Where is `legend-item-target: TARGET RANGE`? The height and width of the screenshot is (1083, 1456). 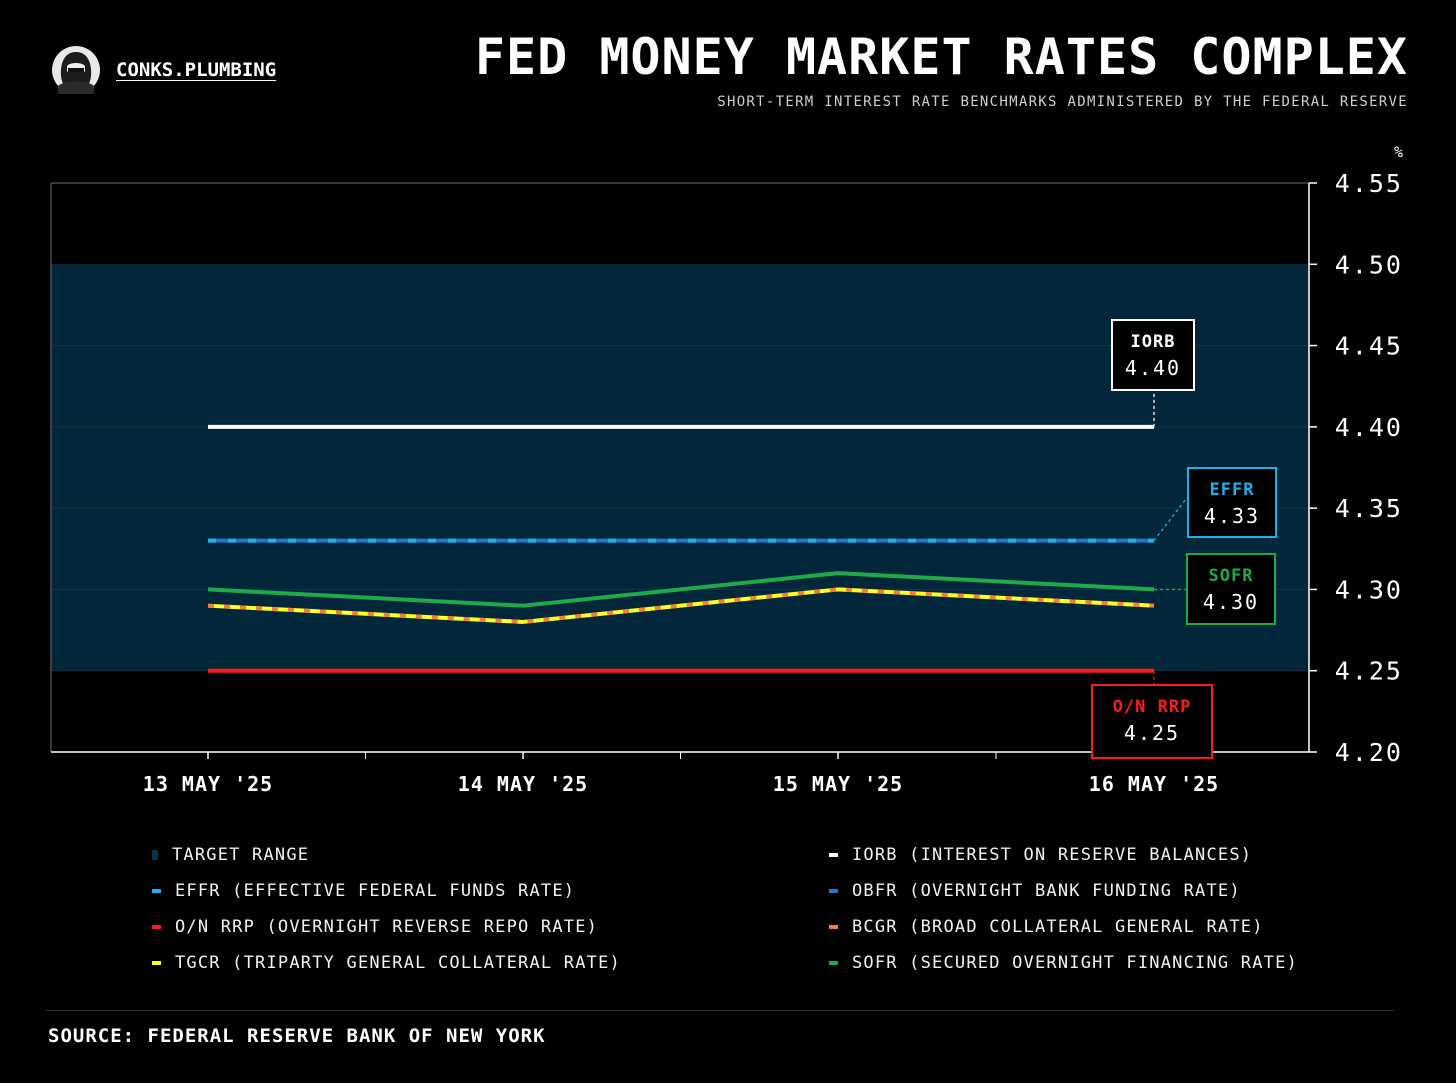
legend-item-target: TARGET RANGE is located at coordinates (490, 855).